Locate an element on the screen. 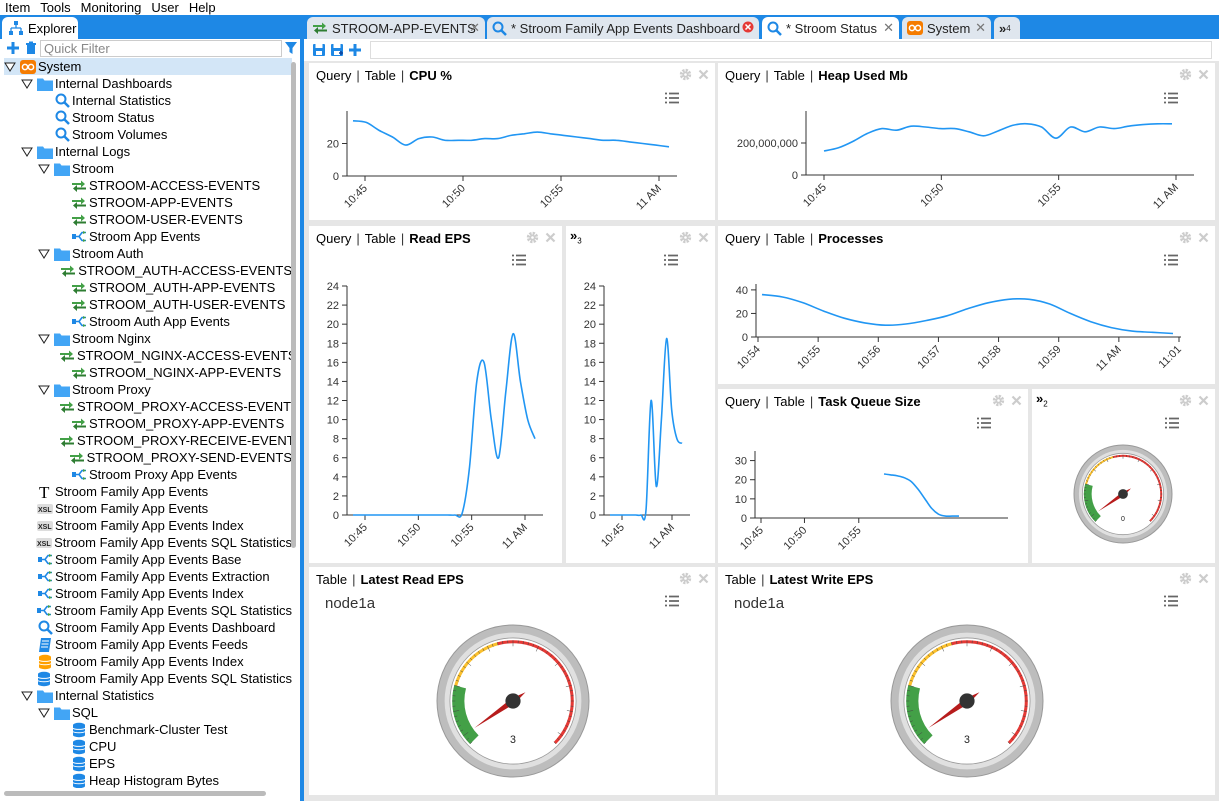 Image resolution: width=1219 pixels, height=801 pixels. menu-help: Help is located at coordinates (202, 7).